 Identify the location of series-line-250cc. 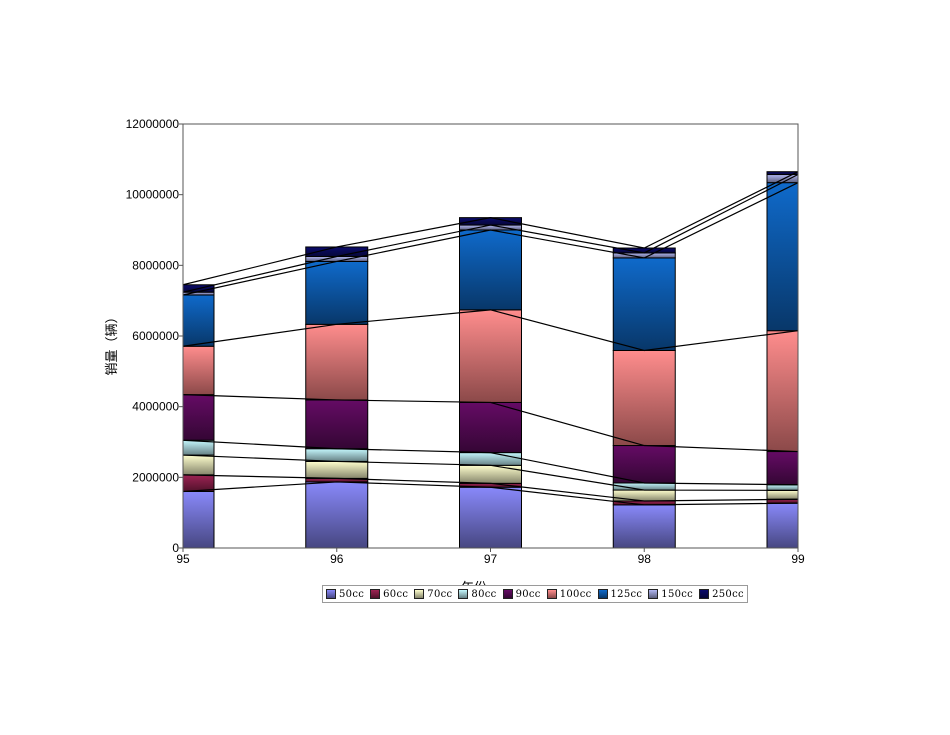
(490, 228).